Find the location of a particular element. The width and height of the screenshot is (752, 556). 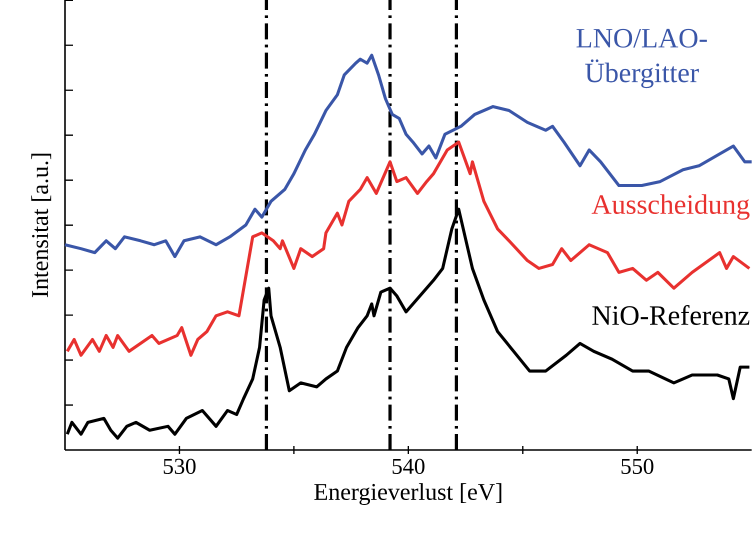

x-tick-label: 550 is located at coordinates (638, 466).